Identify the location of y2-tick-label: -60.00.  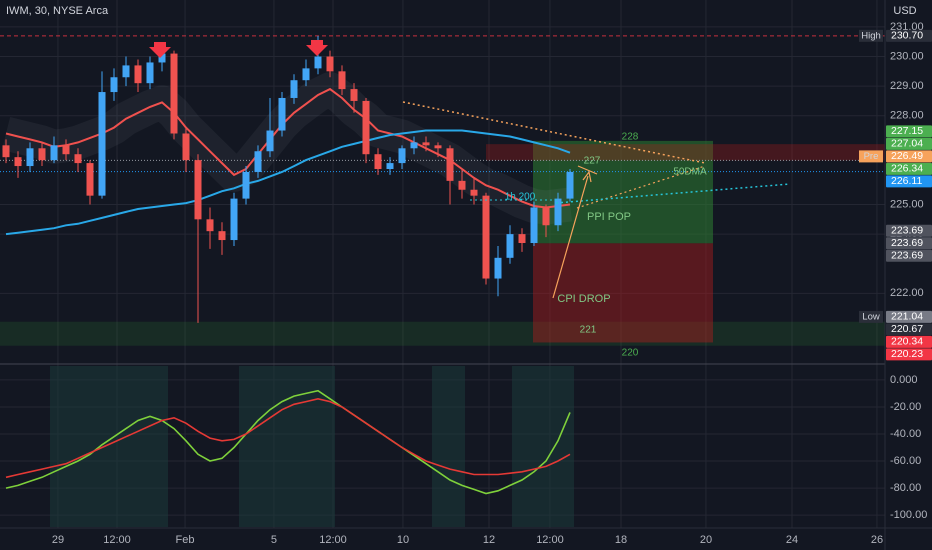
(905, 461).